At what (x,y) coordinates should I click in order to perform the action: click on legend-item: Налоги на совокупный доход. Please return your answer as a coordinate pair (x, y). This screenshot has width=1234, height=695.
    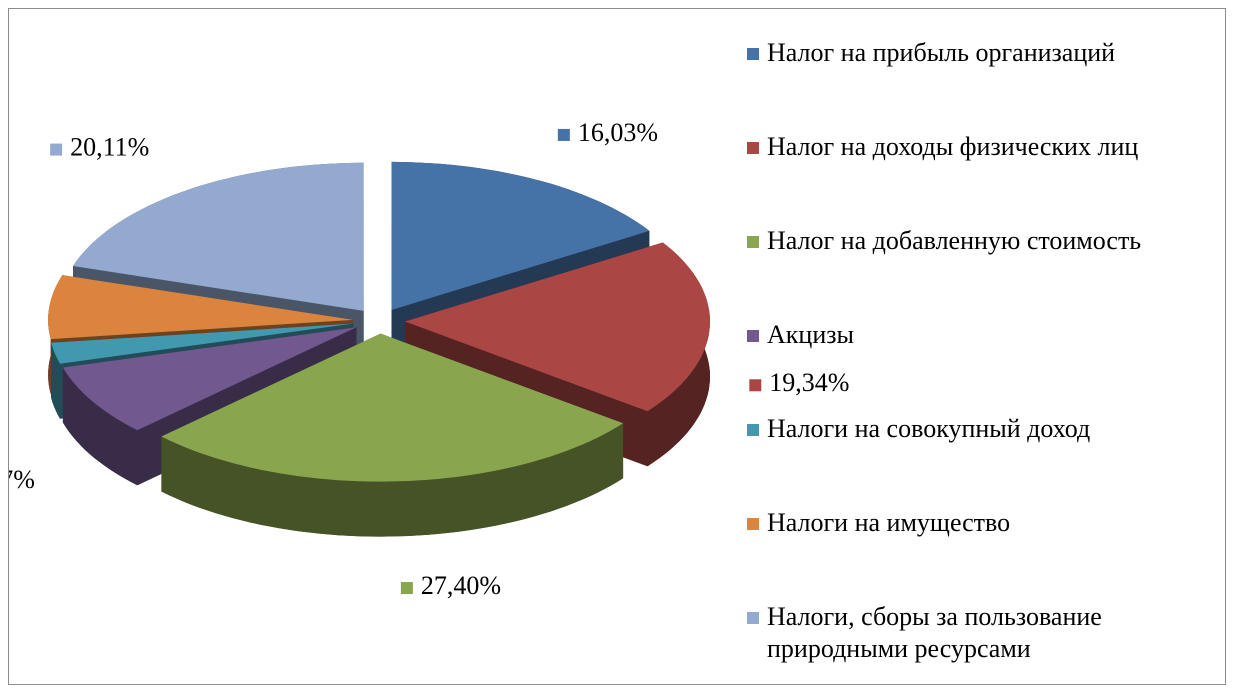
    Looking at the image, I should click on (987, 460).